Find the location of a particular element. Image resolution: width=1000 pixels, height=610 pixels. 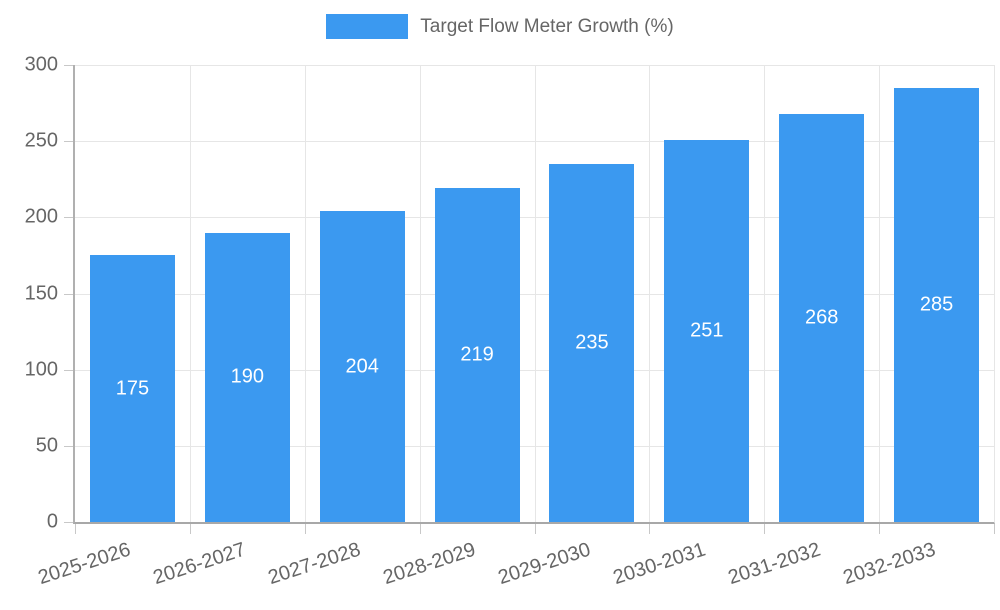

y-axis-tick-label: 300 is located at coordinates (41, 64).